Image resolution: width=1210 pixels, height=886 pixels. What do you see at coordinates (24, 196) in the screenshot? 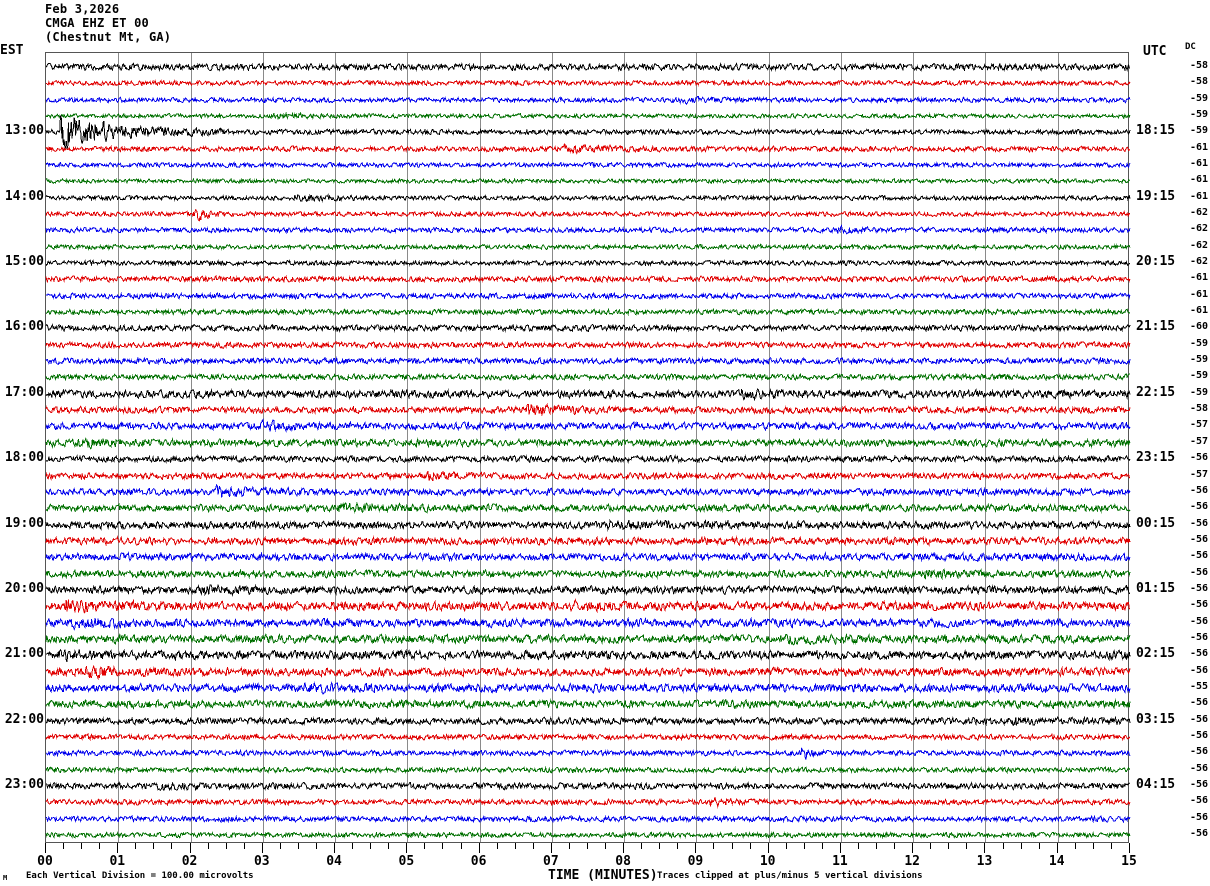
I see `est-hour-label-1400: 14:00` at bounding box center [24, 196].